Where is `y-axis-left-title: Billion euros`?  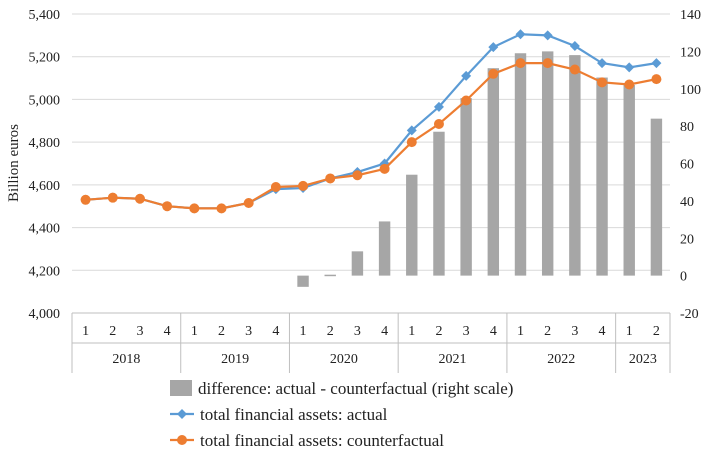
y-axis-left-title: Billion euros is located at coordinates (14, 163).